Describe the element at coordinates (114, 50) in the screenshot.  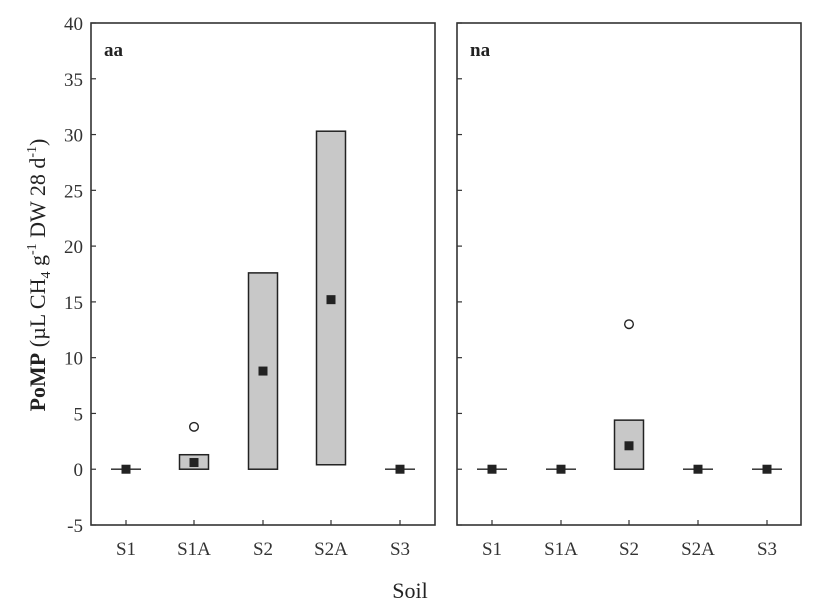
I see `panel-label: aa` at that location.